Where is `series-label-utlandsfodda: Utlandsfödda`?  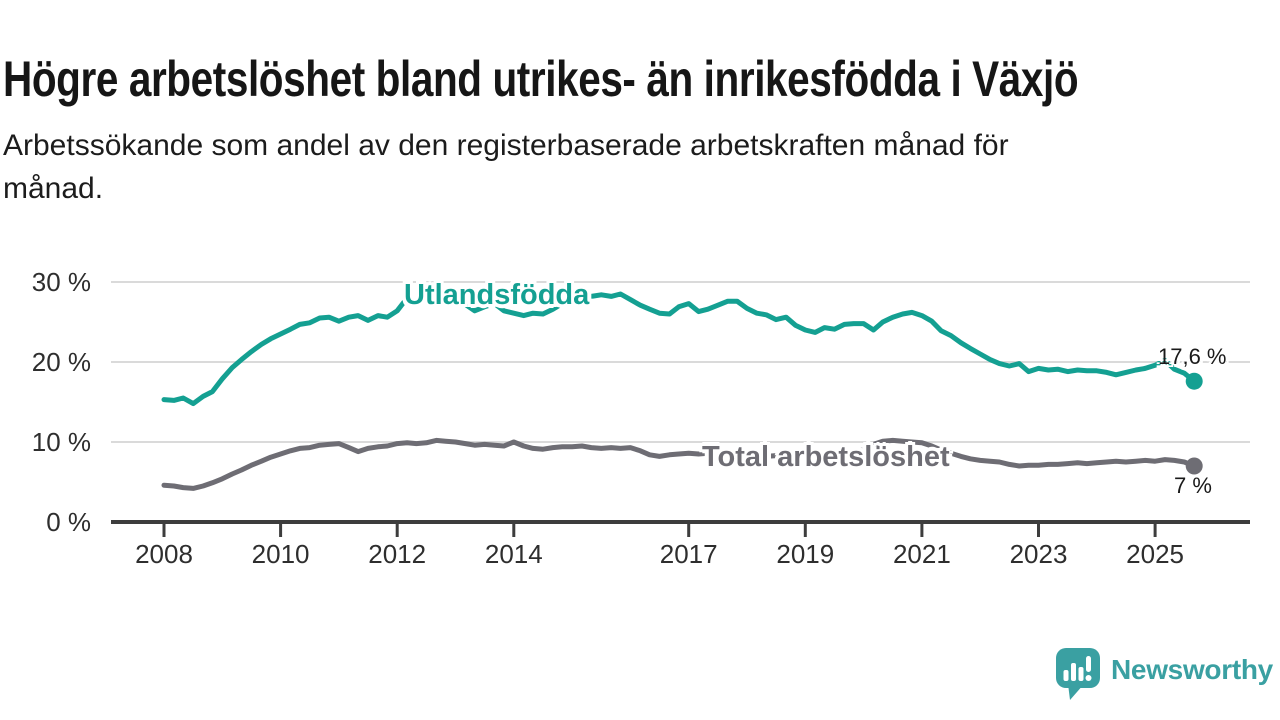
series-label-utlandsfodda: Utlandsfödda is located at coordinates (497, 295).